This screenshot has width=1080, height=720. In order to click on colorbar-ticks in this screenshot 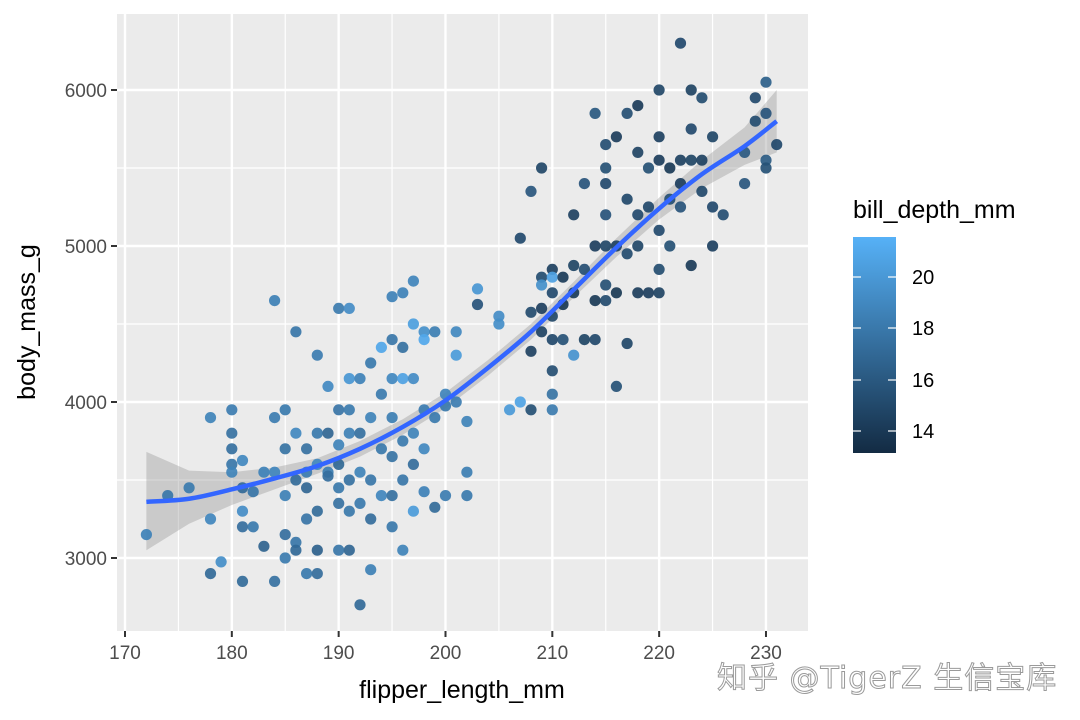, I will do `click(874, 354)`.